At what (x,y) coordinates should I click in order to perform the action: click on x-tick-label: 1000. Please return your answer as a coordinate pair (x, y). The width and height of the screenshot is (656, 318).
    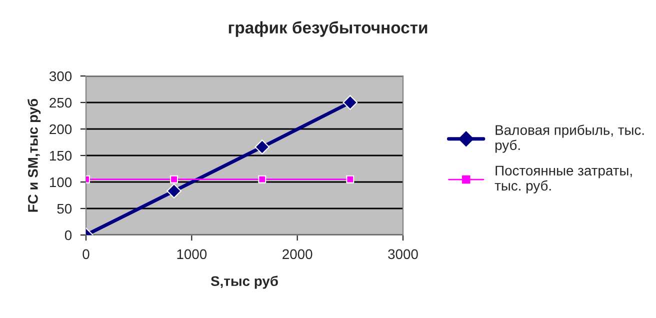
    Looking at the image, I should click on (192, 254).